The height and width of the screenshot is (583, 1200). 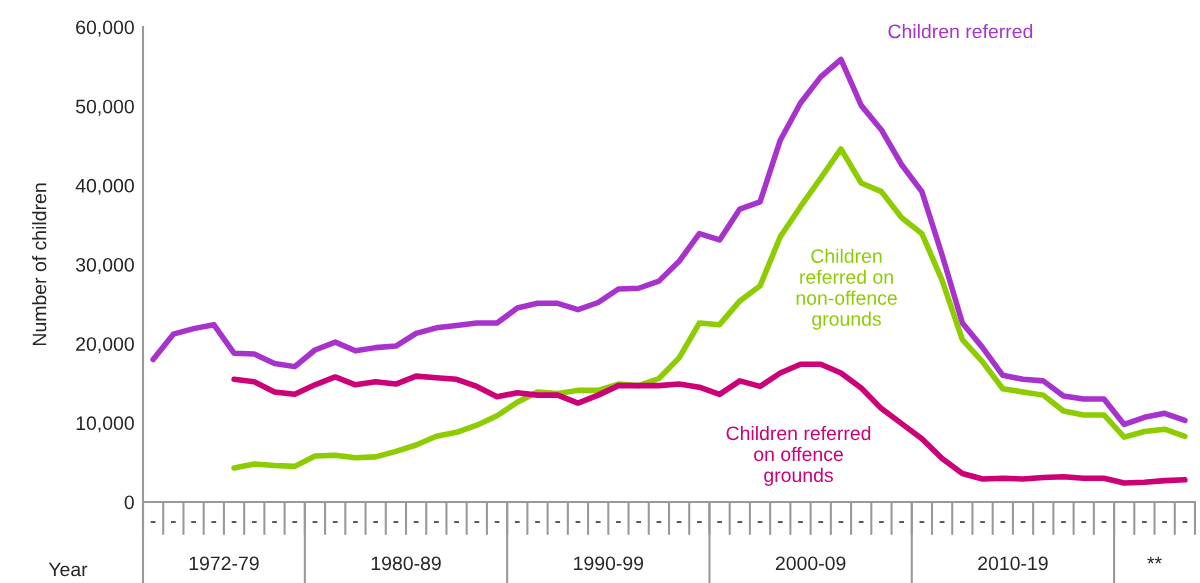 I want to click on y-tick-label: 30,000, so click(x=104, y=266).